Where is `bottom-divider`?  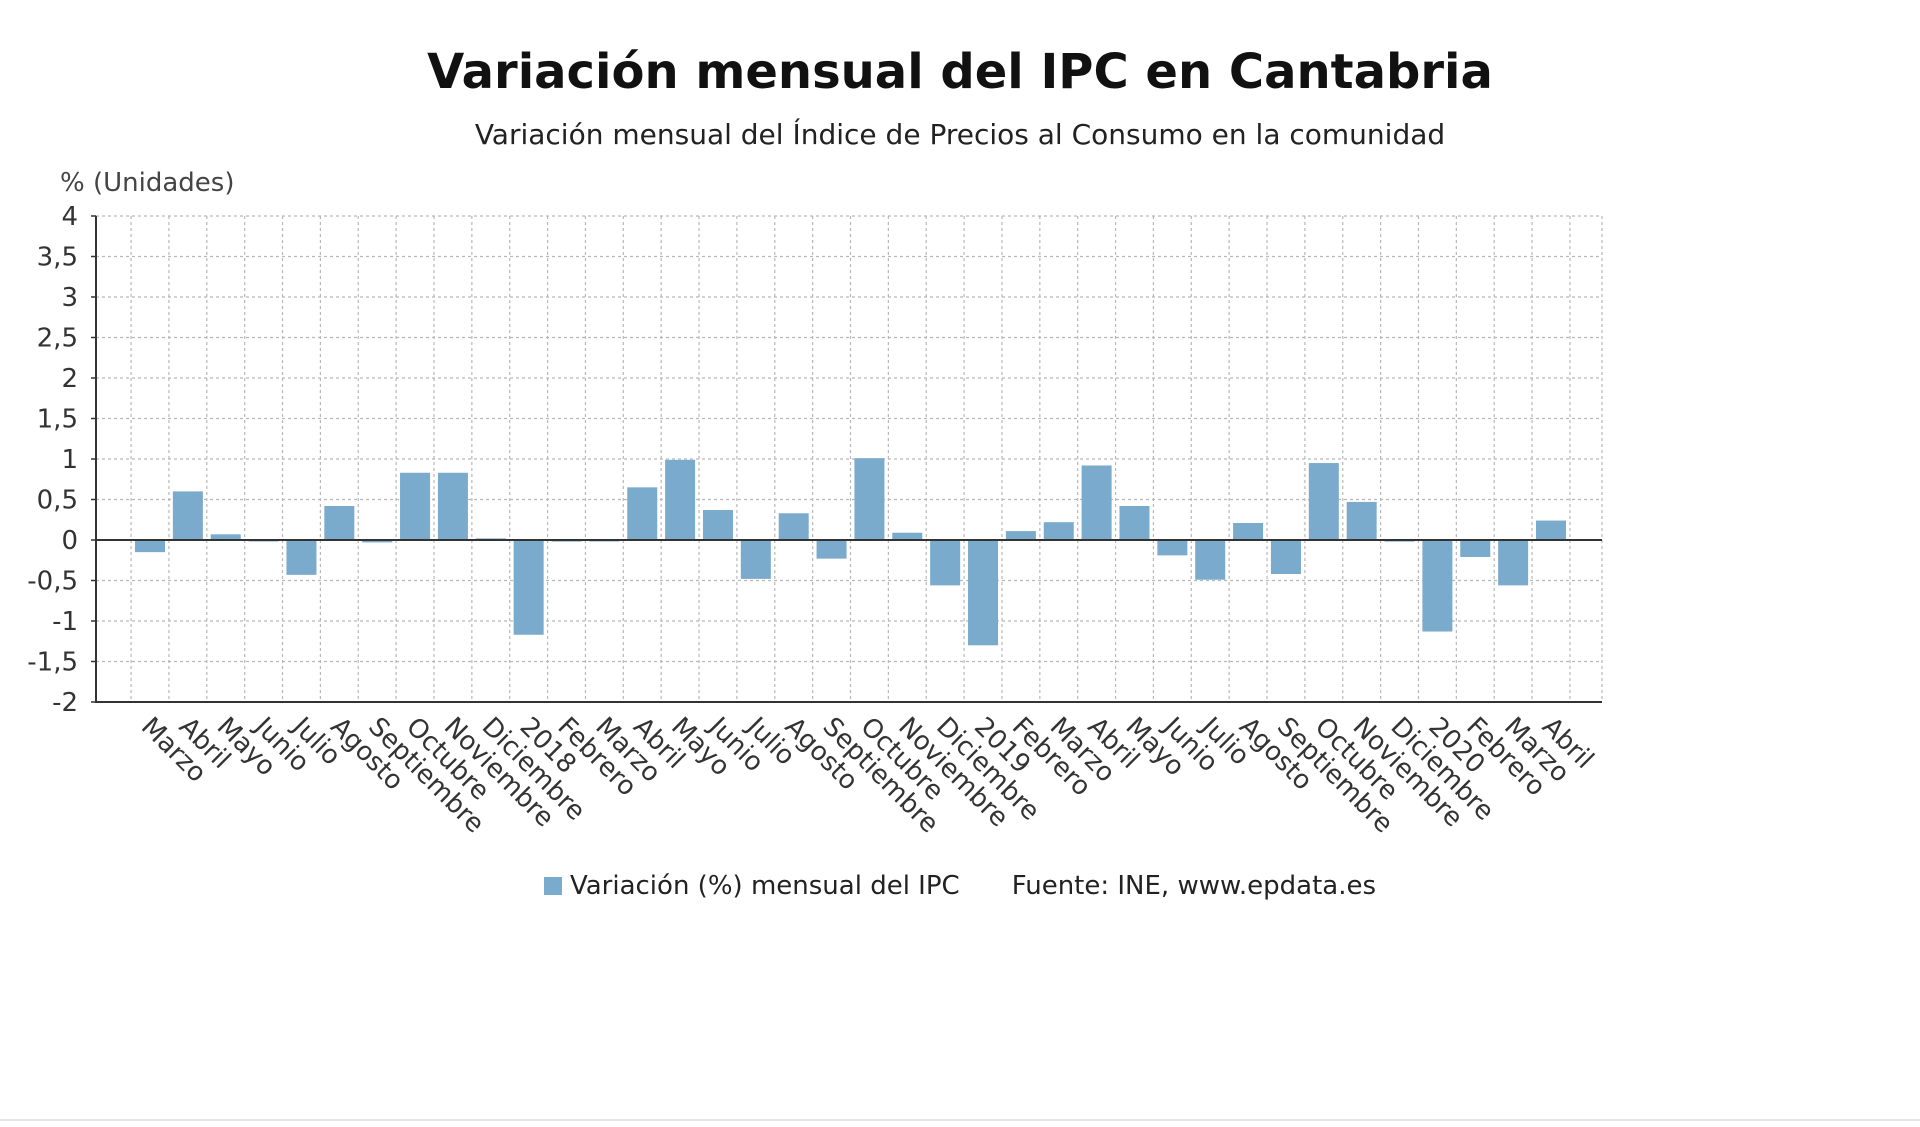
bottom-divider is located at coordinates (960, 1120).